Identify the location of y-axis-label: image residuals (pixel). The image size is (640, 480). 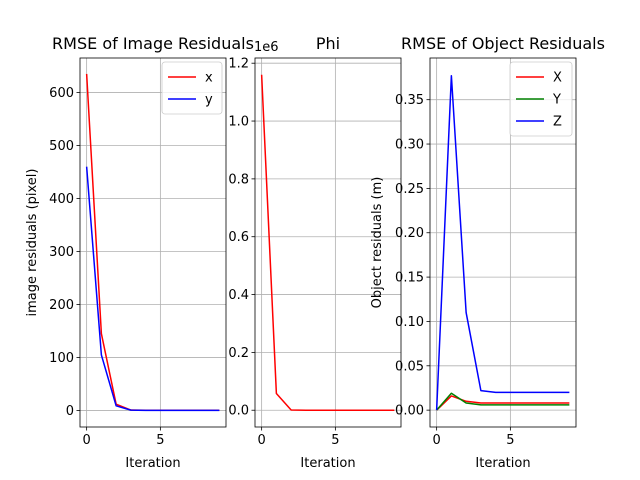
(32, 243).